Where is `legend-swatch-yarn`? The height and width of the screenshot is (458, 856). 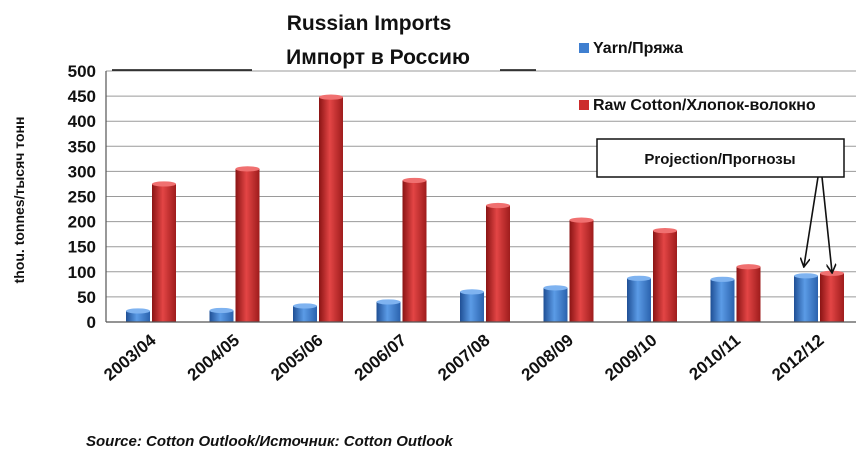
legend-swatch-yarn is located at coordinates (584, 48).